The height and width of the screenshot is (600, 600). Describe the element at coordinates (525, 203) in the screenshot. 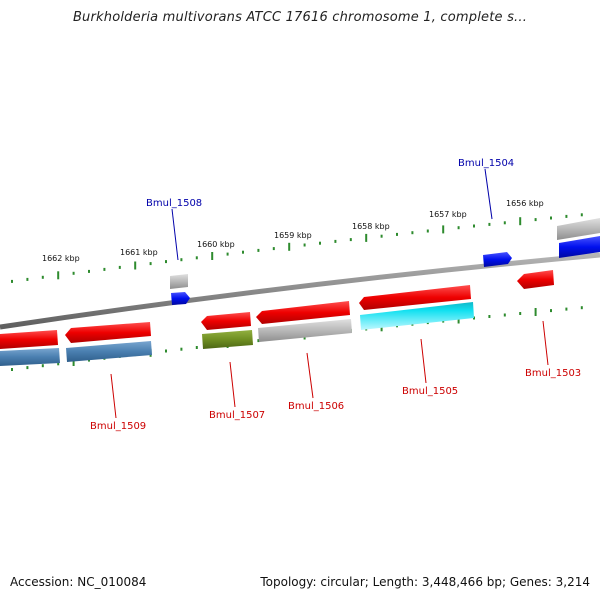

I see `kbp-label: 1656 kbp` at that location.